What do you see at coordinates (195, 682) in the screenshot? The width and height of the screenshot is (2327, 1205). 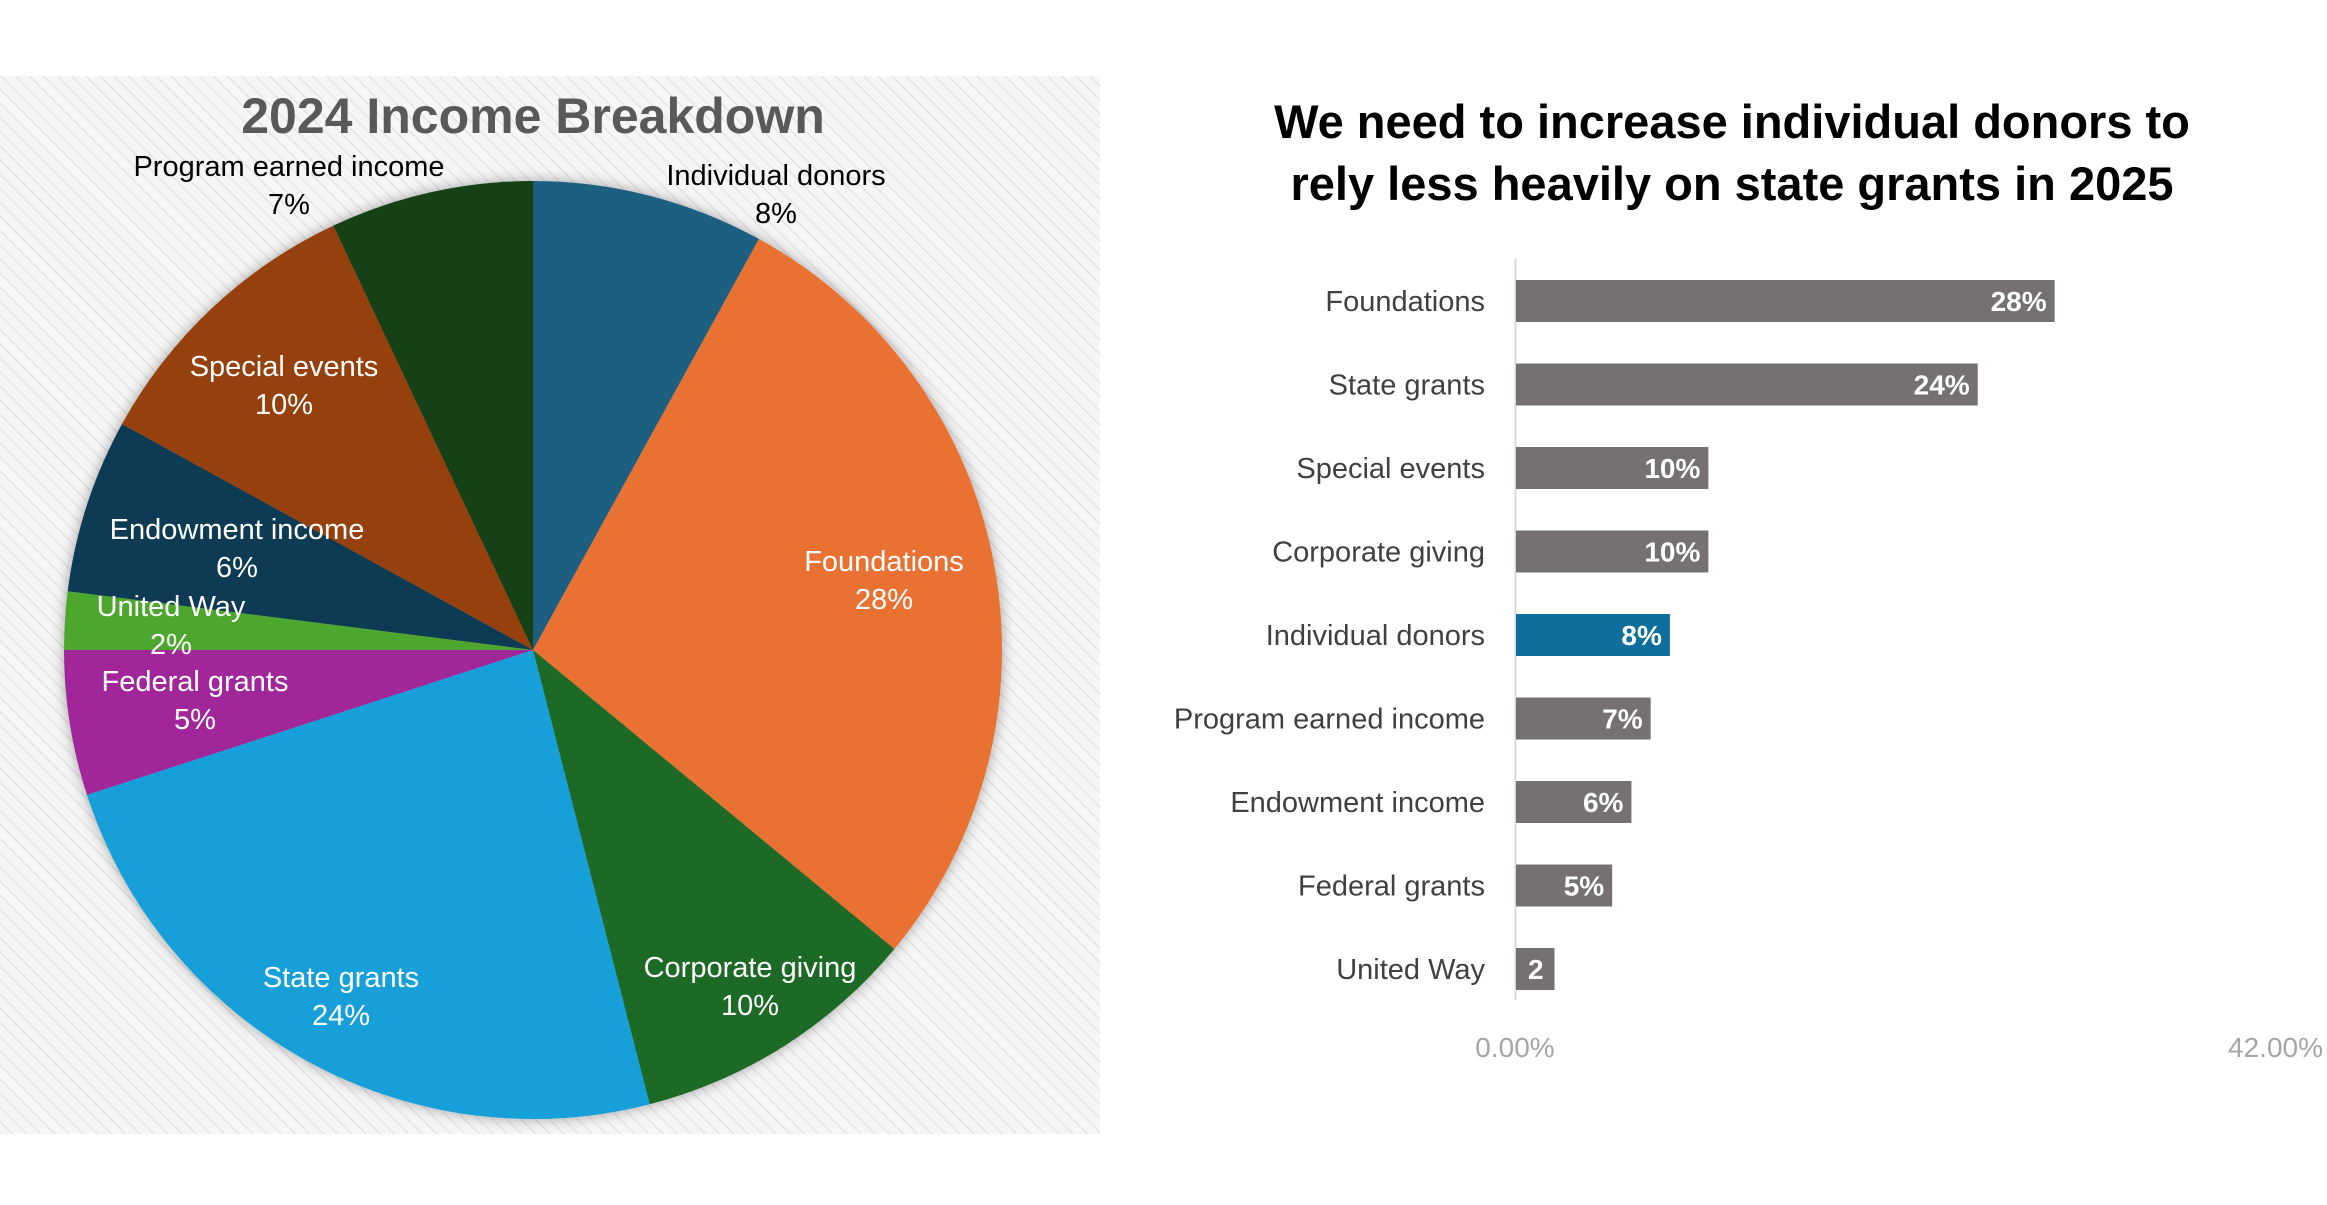 I see `pie-label-federal-grants: Federal grants` at bounding box center [195, 682].